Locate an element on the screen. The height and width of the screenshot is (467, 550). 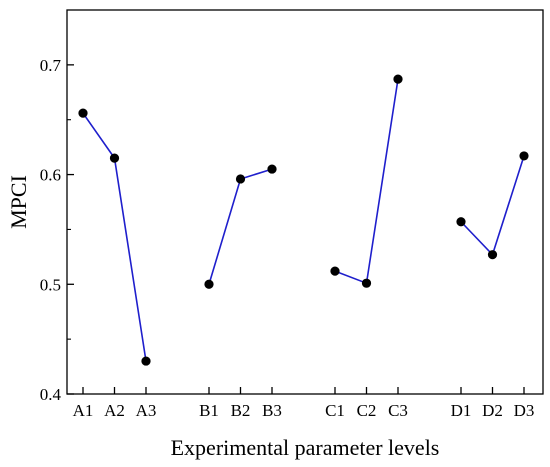
y-tick-label: 0.4 is located at coordinates (51, 394).